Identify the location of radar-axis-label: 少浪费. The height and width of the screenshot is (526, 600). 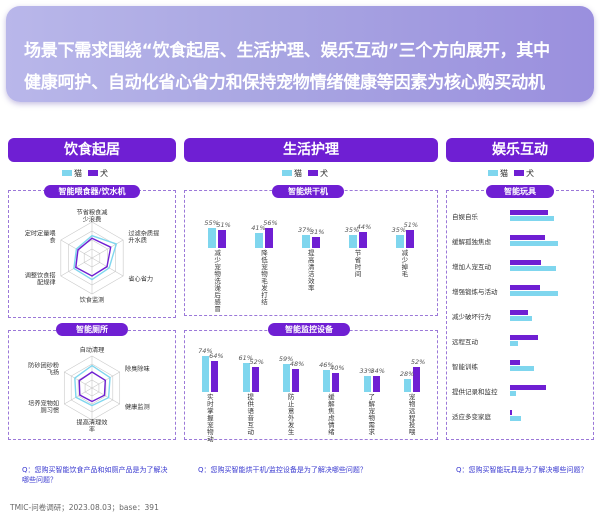
(92, 220).